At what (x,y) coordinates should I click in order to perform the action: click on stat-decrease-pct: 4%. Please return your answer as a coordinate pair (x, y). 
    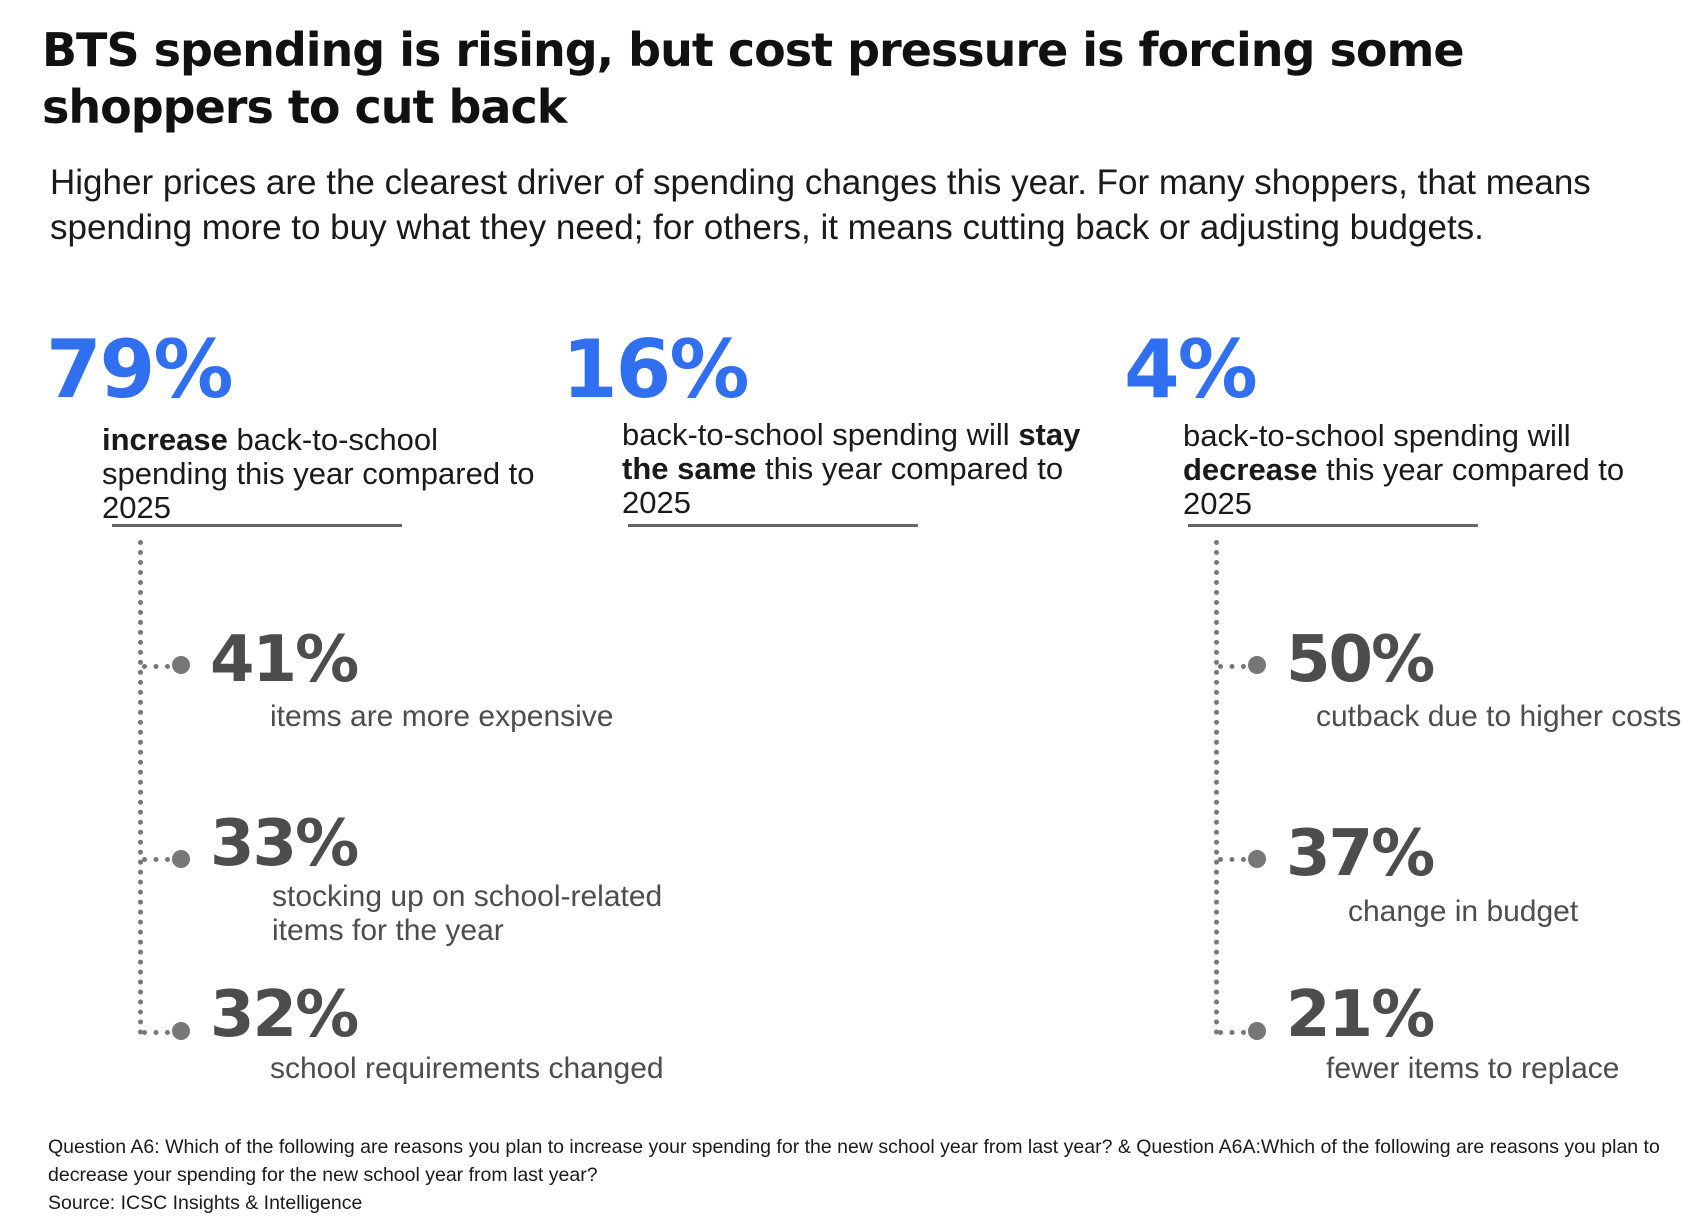
    Looking at the image, I should click on (1191, 369).